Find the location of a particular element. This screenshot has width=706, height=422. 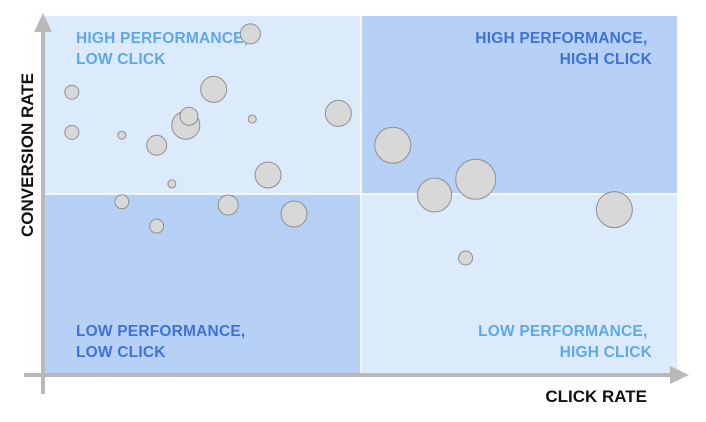

quadrant-label-top-right: HIGH PERFORMANCE, HIGH CLICK is located at coordinates (563, 49).